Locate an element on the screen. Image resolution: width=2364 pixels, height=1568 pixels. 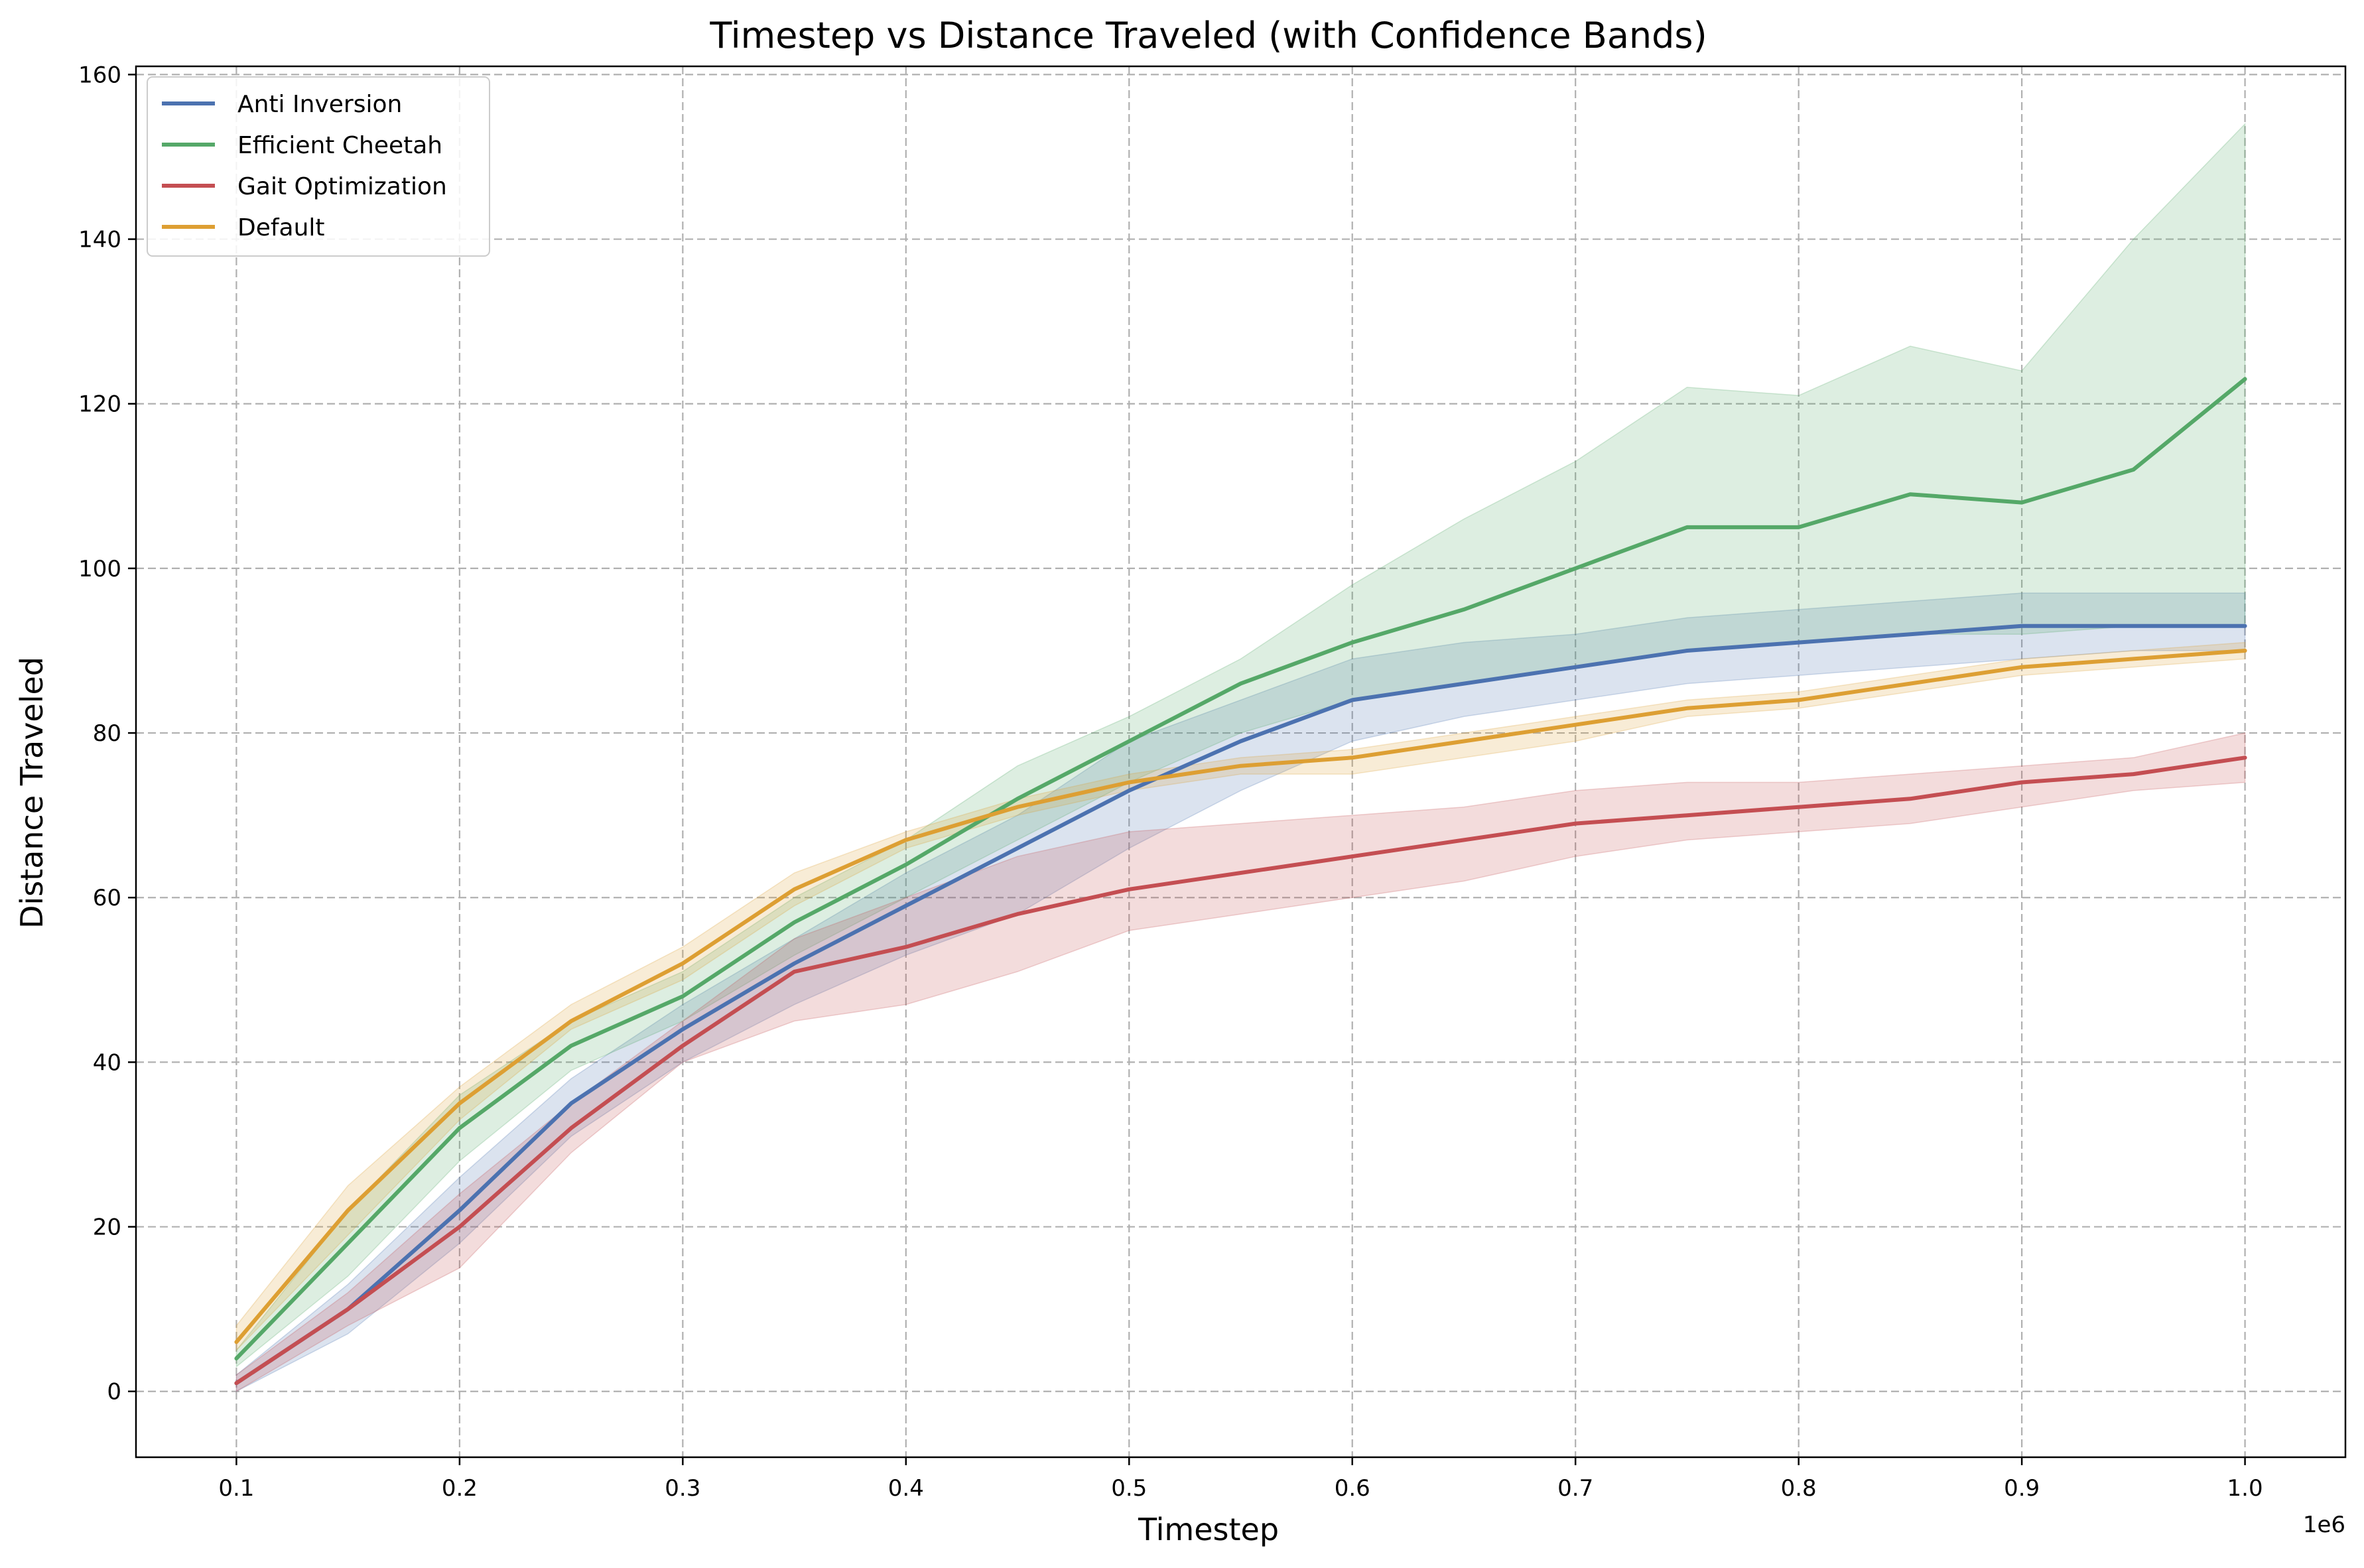
y-tick-label: 100 is located at coordinates (99, 569).